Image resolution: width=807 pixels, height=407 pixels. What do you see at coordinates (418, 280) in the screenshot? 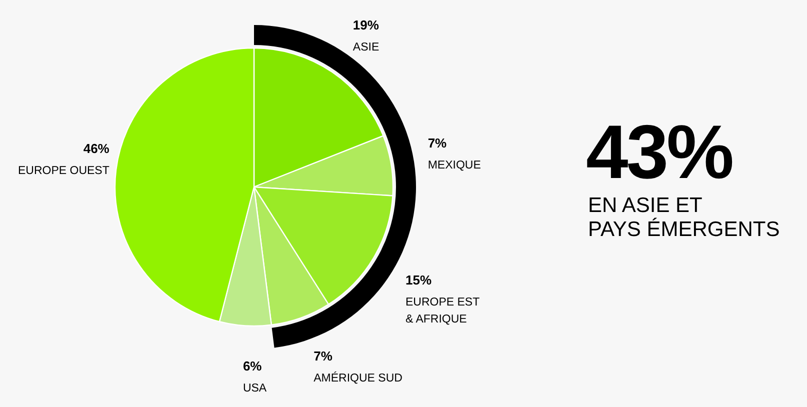
I see `data-label: 15%` at bounding box center [418, 280].